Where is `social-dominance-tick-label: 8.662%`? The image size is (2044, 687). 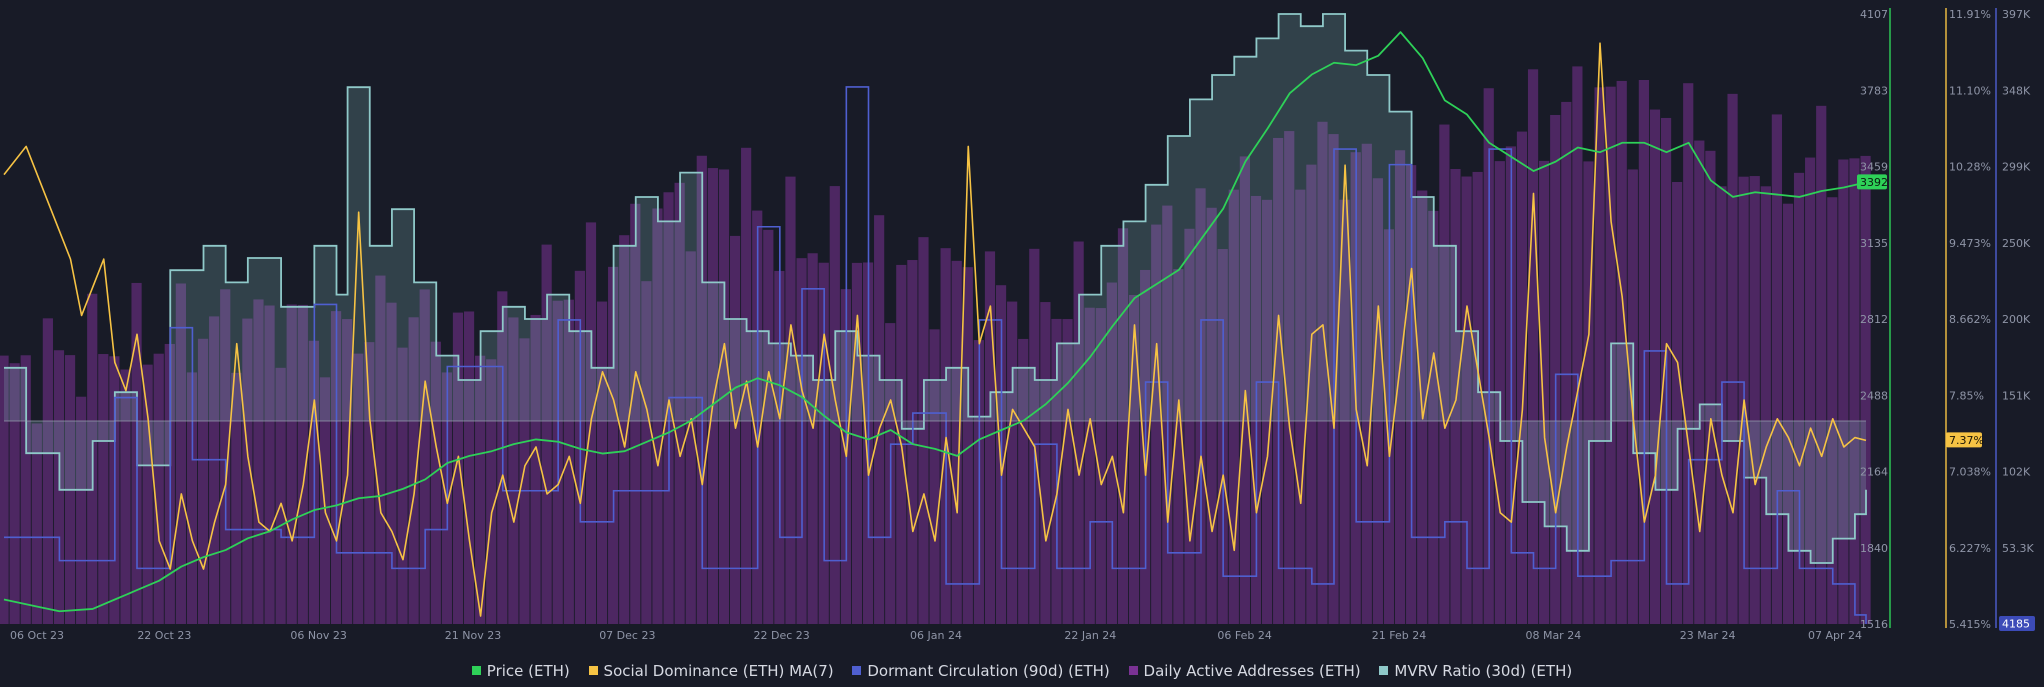
social-dominance-tick-label: 8.662% is located at coordinates (1970, 319).